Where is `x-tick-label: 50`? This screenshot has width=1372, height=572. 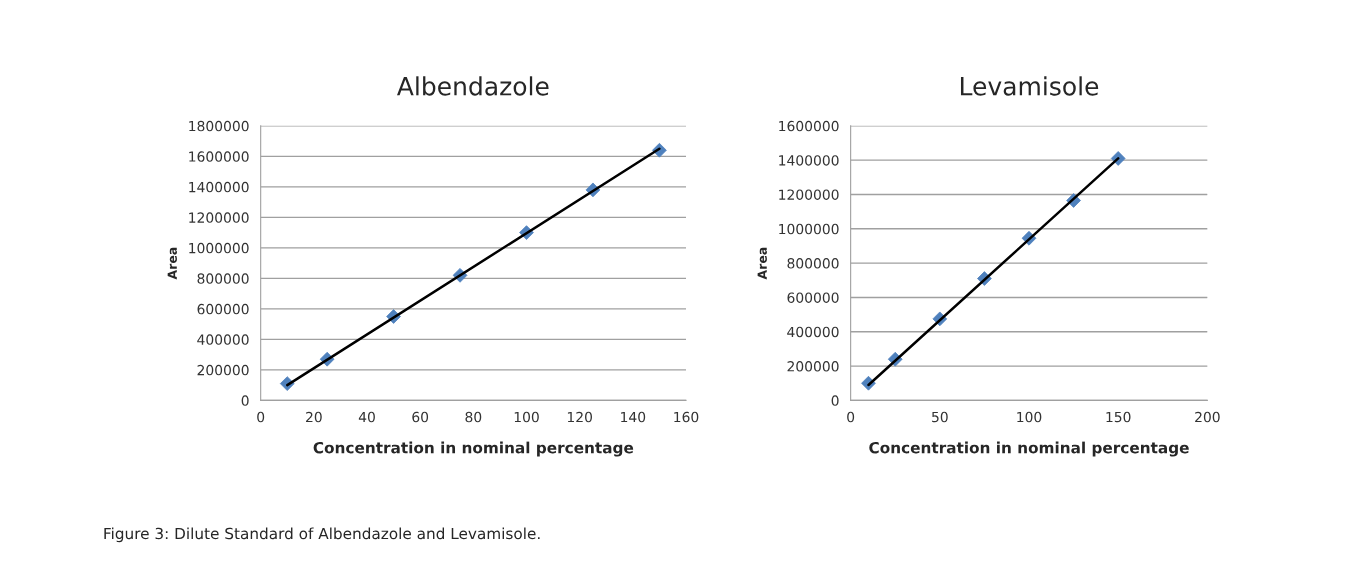 x-tick-label: 50 is located at coordinates (940, 417).